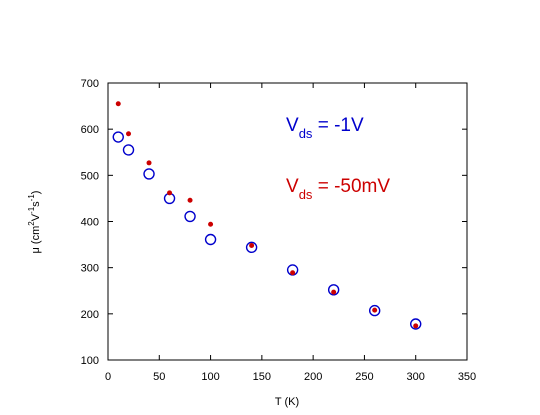  Describe the element at coordinates (467, 377) in the screenshot. I see `x-tick-label-350: 350` at that location.